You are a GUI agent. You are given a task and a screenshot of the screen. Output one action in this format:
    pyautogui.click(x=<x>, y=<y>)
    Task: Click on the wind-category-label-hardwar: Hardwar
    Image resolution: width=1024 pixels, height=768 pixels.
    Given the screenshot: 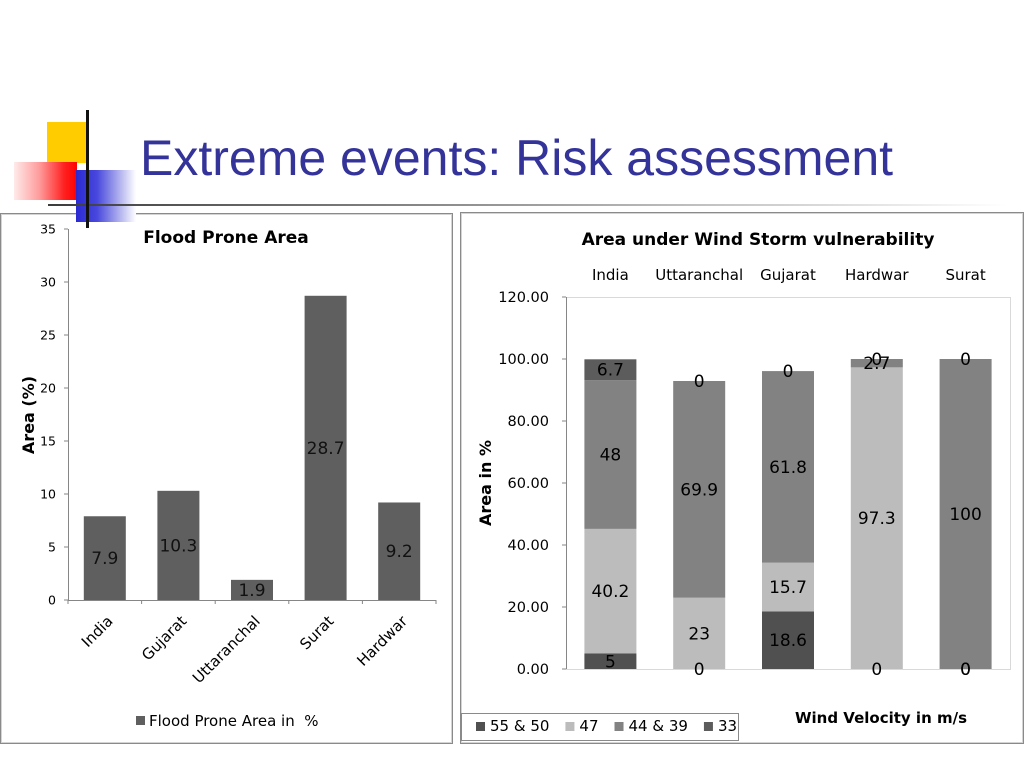 What is the action you would take?
    pyautogui.click(x=877, y=275)
    